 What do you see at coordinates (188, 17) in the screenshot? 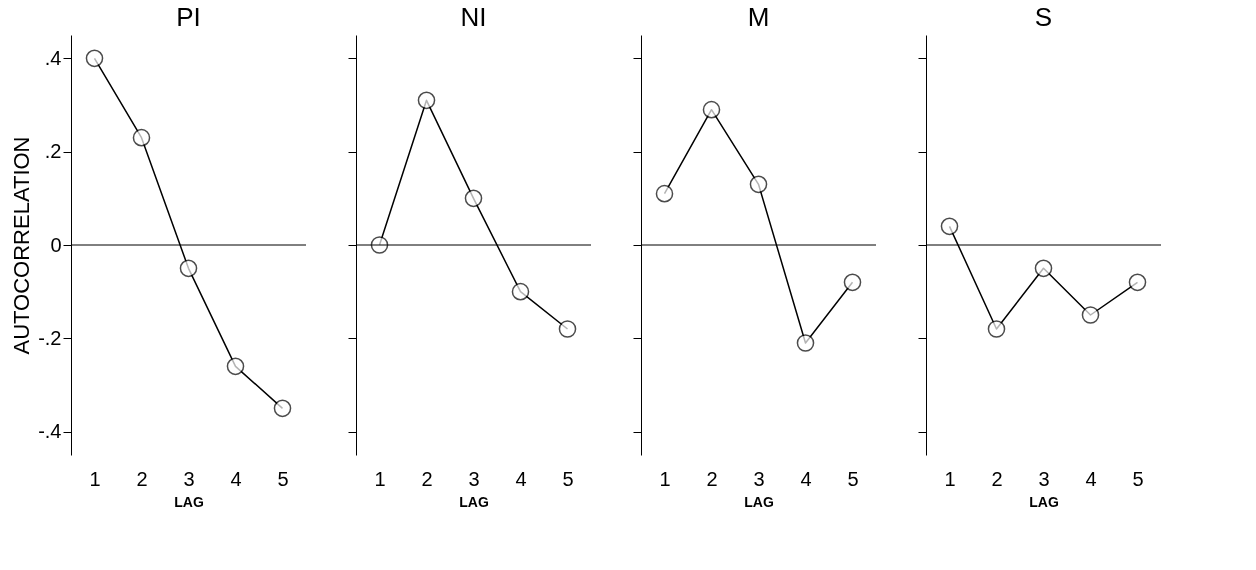
I see `chart-title: PI` at bounding box center [188, 17].